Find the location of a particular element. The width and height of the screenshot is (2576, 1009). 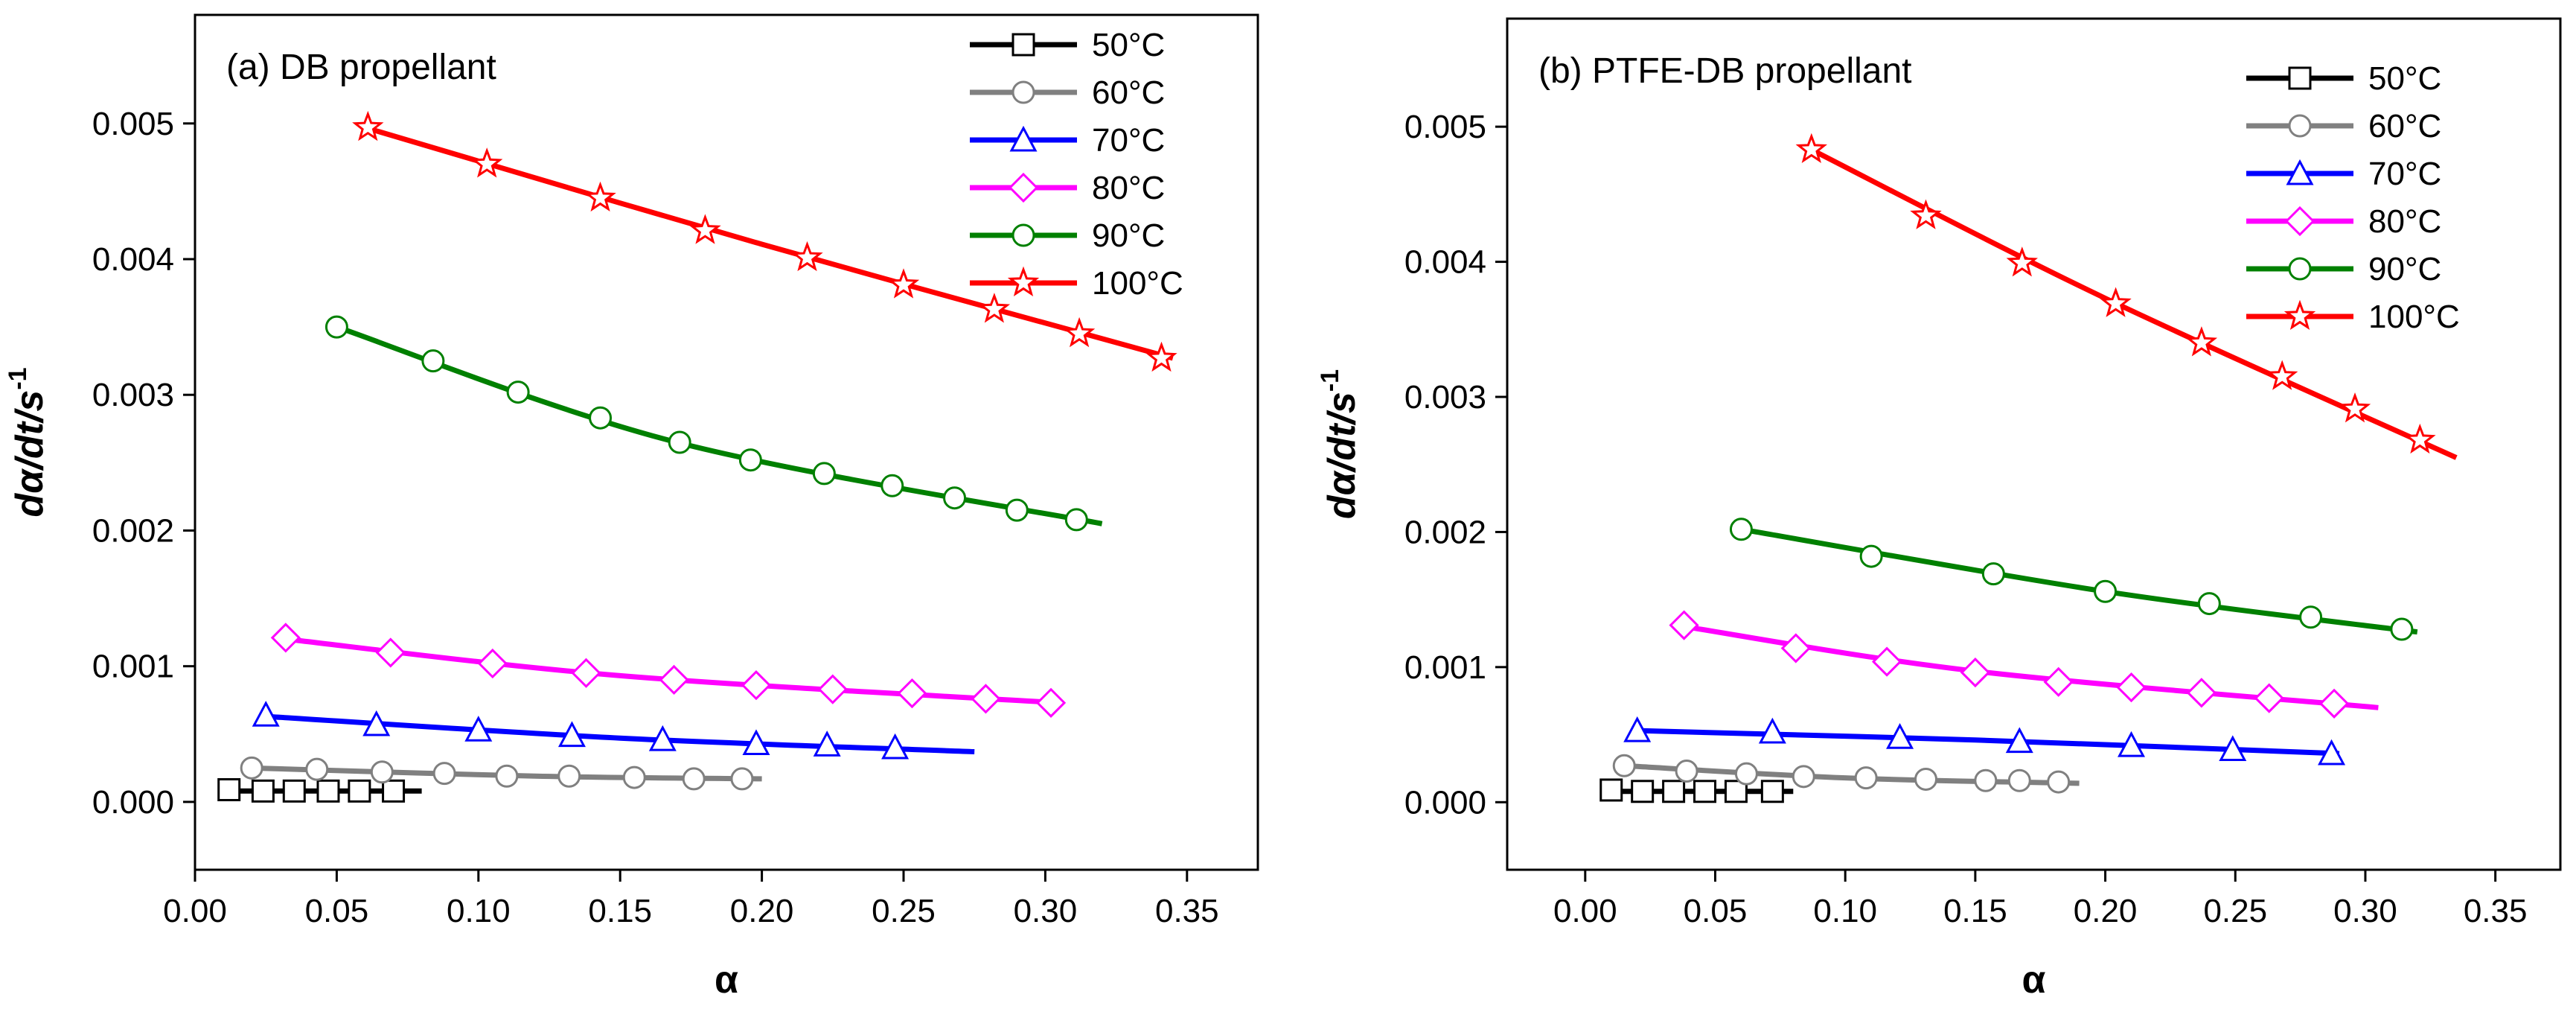

legend-label: 80°C is located at coordinates (1128, 188).